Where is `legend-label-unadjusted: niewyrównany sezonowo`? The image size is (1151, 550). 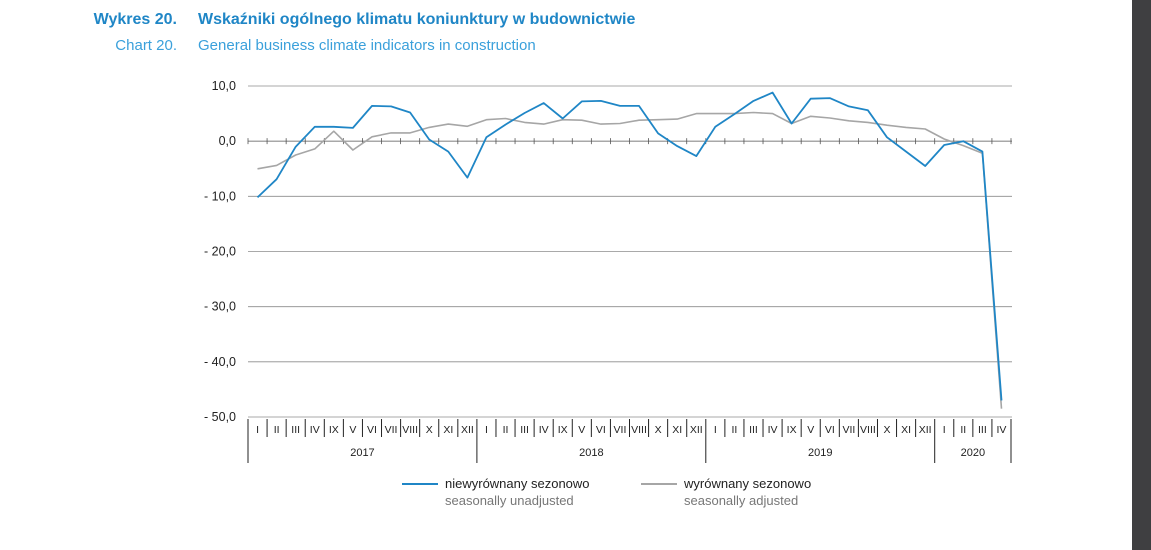 legend-label-unadjusted: niewyrównany sezonowo is located at coordinates (517, 483).